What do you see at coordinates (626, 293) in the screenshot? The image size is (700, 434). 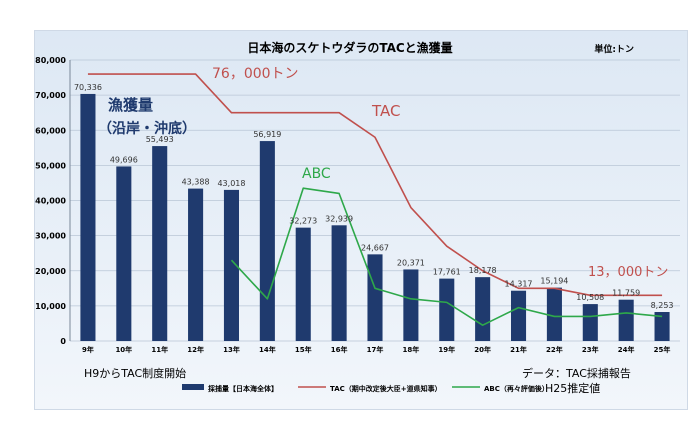 I see `bar-value-label: 11,759` at bounding box center [626, 293].